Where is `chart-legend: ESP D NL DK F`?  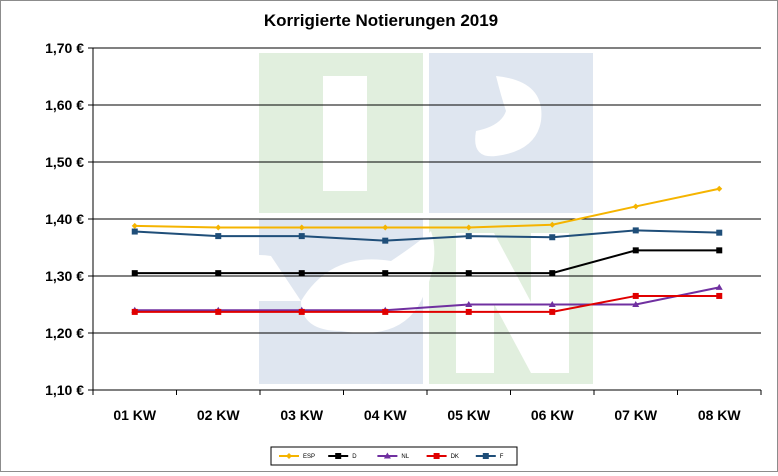
chart-legend: ESP D NL DK F is located at coordinates (394, 456).